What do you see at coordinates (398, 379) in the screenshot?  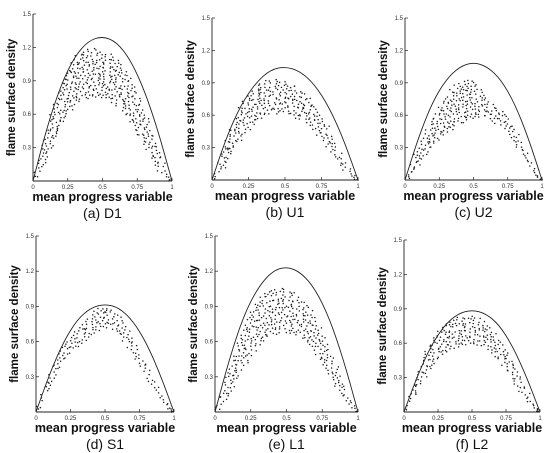 I see `y-tick-label: 0.3` at bounding box center [398, 379].